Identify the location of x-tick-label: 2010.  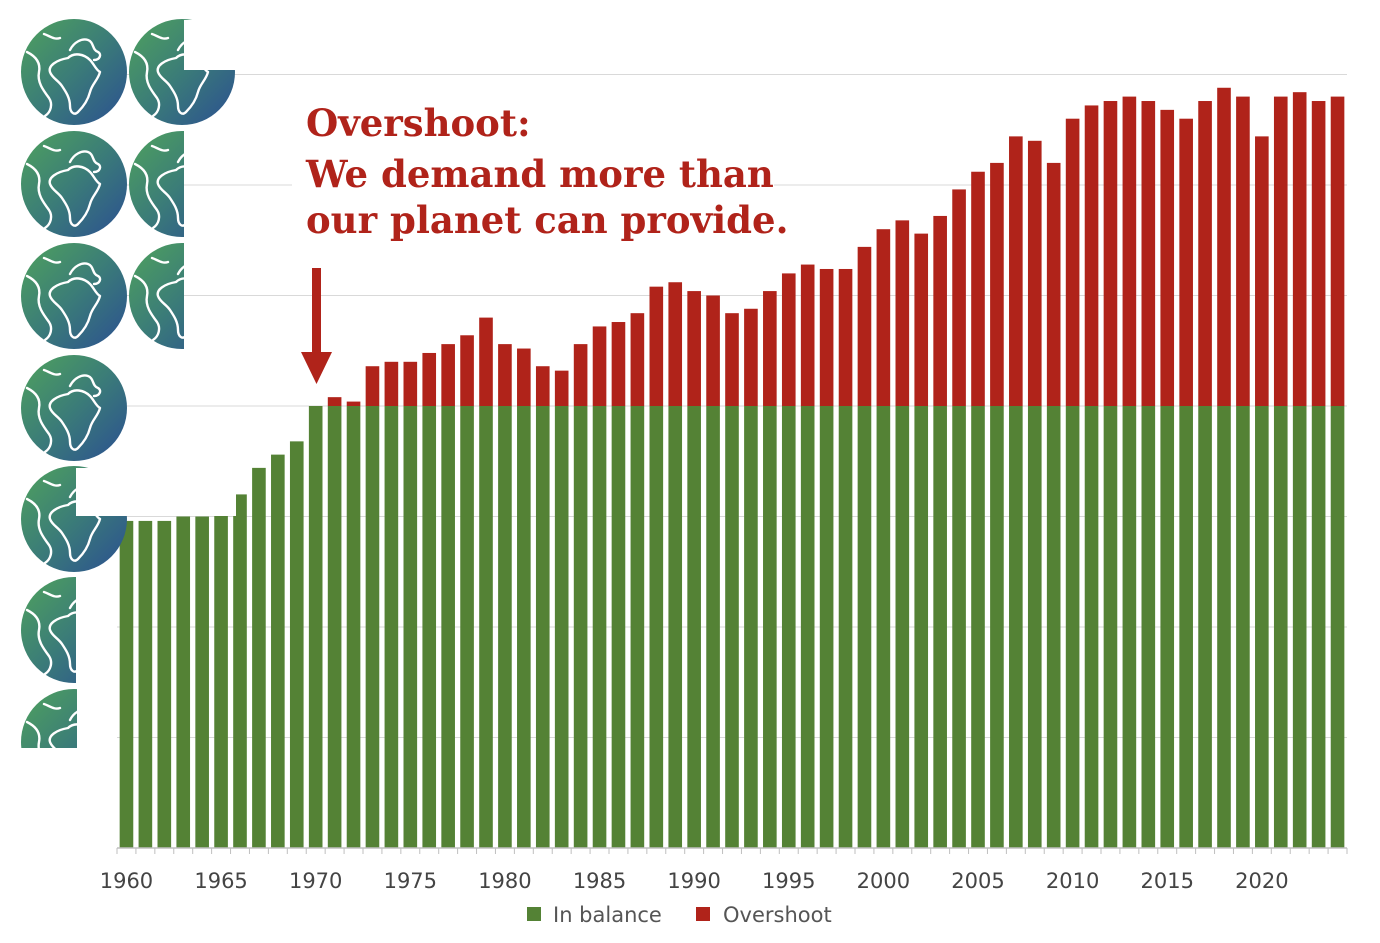
(1072, 881).